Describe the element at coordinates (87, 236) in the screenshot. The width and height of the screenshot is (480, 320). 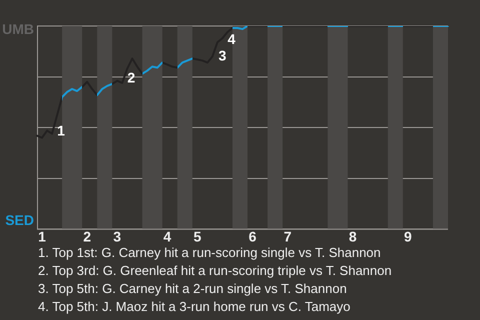
I see `x-tick-label: 2` at that location.